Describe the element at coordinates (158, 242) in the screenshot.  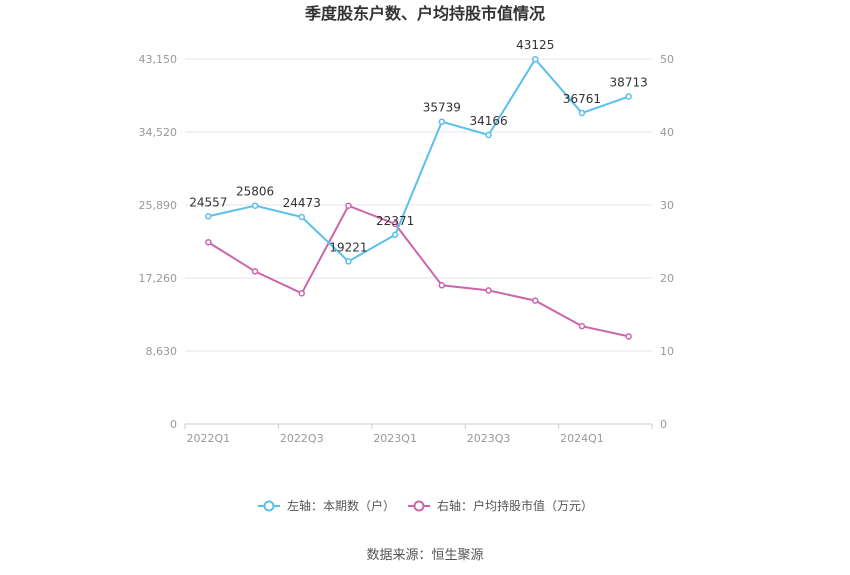
I see `left-axis: 0 8,630 17,260 25,890 34,520 43,150` at that location.